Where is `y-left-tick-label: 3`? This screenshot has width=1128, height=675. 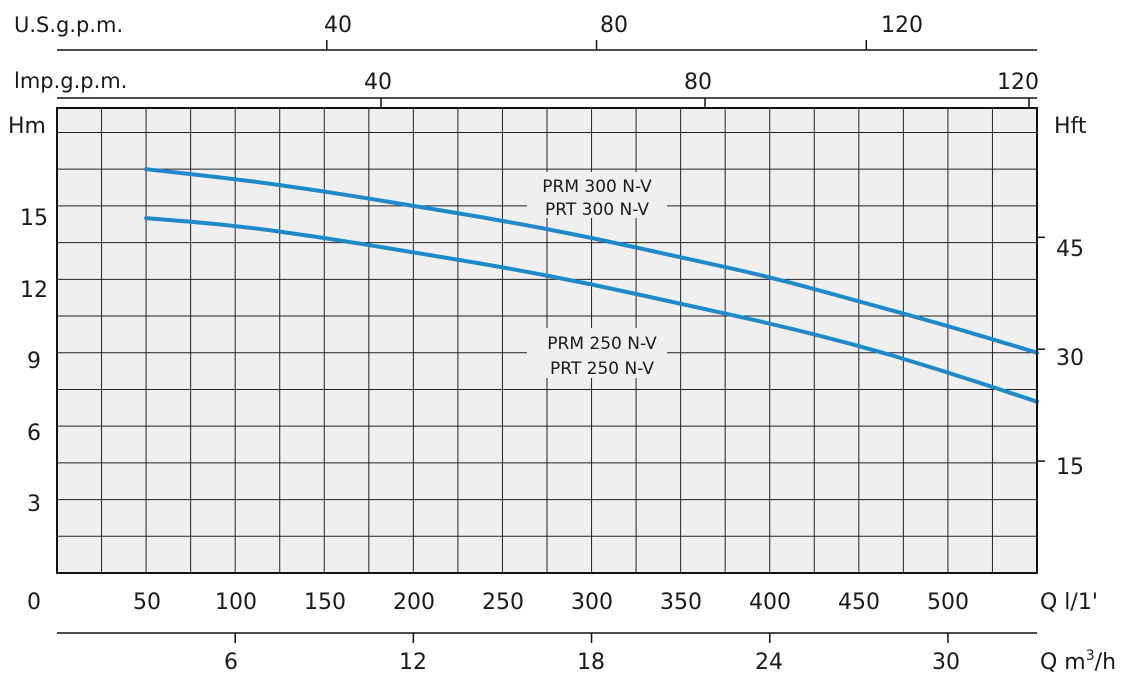 y-left-tick-label: 3 is located at coordinates (34, 504).